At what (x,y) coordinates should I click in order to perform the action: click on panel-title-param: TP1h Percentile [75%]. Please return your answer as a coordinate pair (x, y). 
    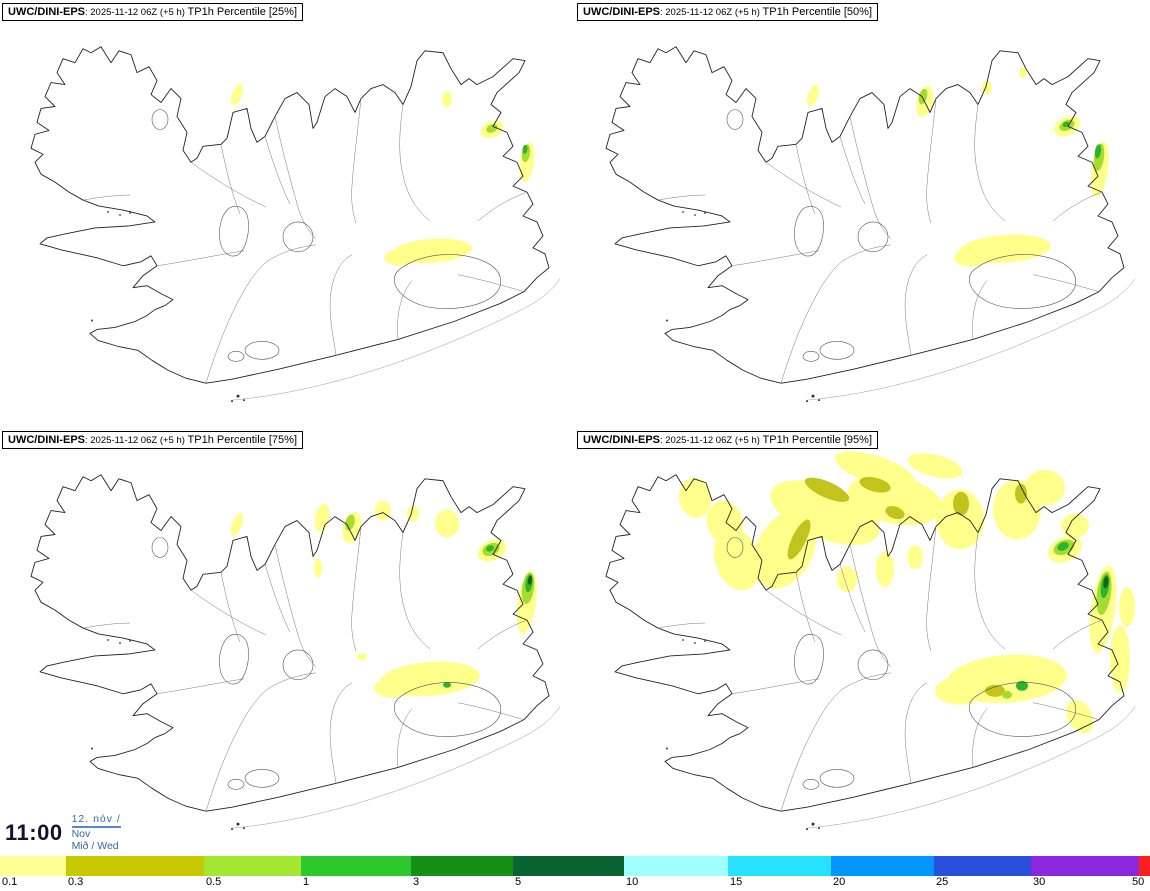
    Looking at the image, I should click on (242, 440).